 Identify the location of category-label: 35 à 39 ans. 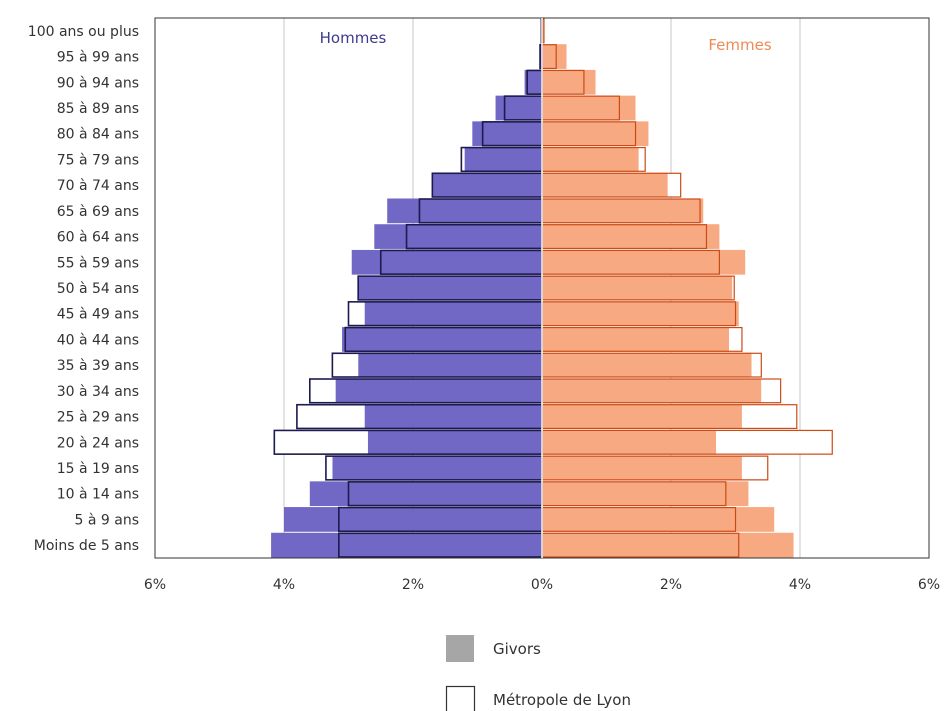
(98, 366).